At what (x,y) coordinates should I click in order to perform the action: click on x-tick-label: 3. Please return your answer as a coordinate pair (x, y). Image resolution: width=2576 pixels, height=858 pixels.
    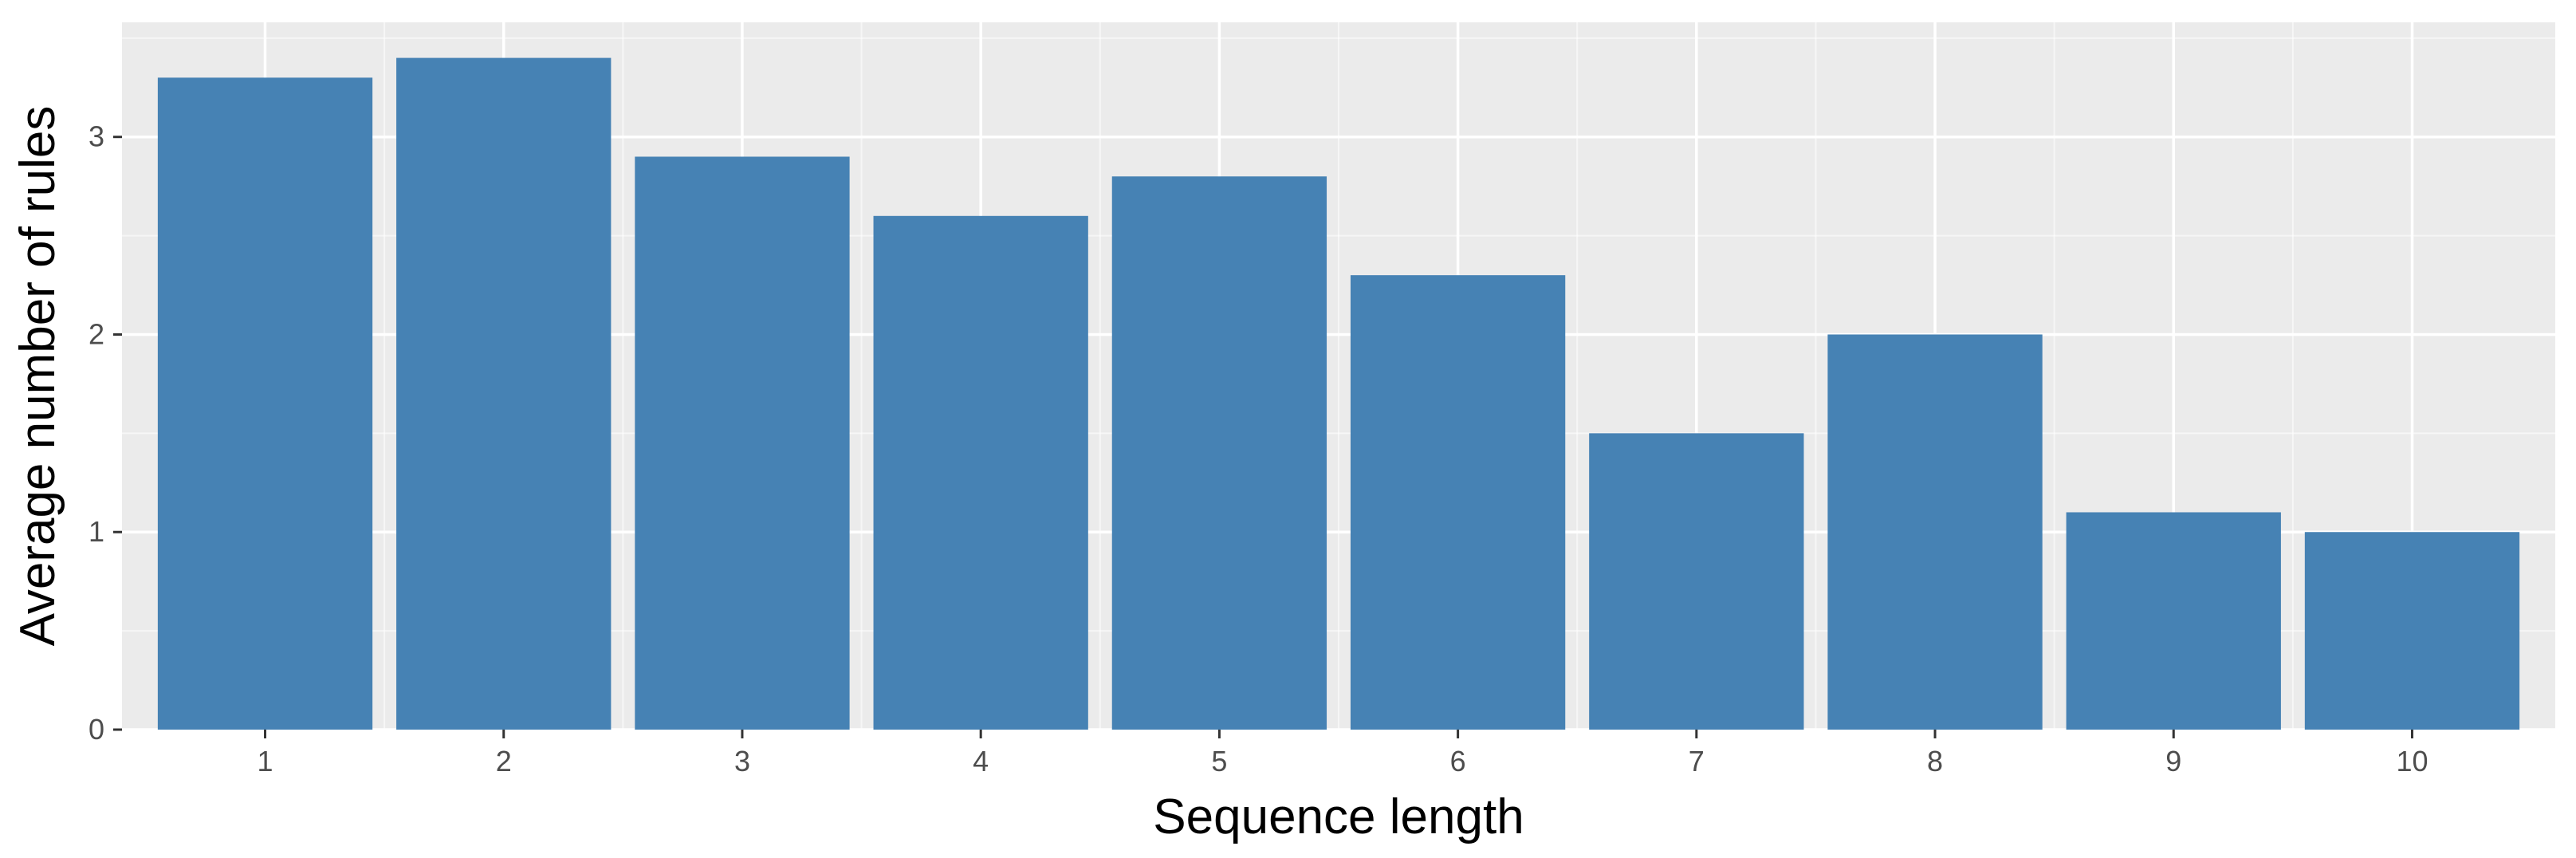
    Looking at the image, I should click on (742, 761).